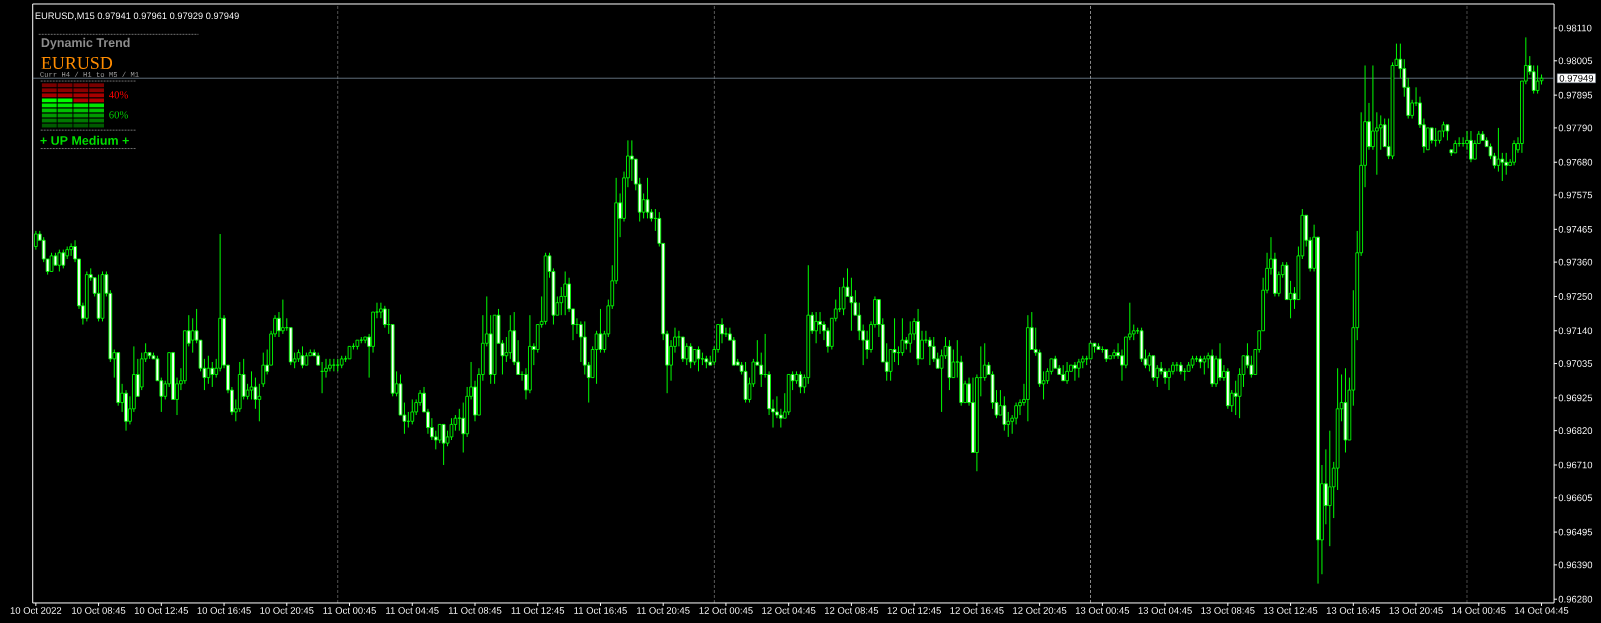  What do you see at coordinates (137, 16) in the screenshot?
I see `text: EURUSD,M15 0.97941 0.97961 0.97929 0.97949` at bounding box center [137, 16].